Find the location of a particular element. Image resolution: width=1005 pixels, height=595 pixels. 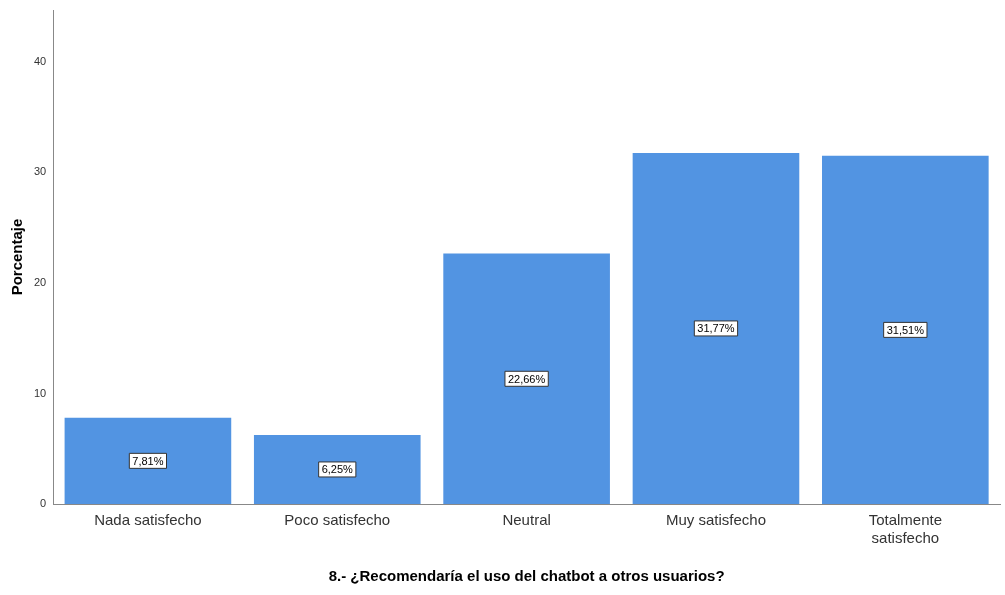

x-tick-label: Nada satisfecho is located at coordinates (148, 520).